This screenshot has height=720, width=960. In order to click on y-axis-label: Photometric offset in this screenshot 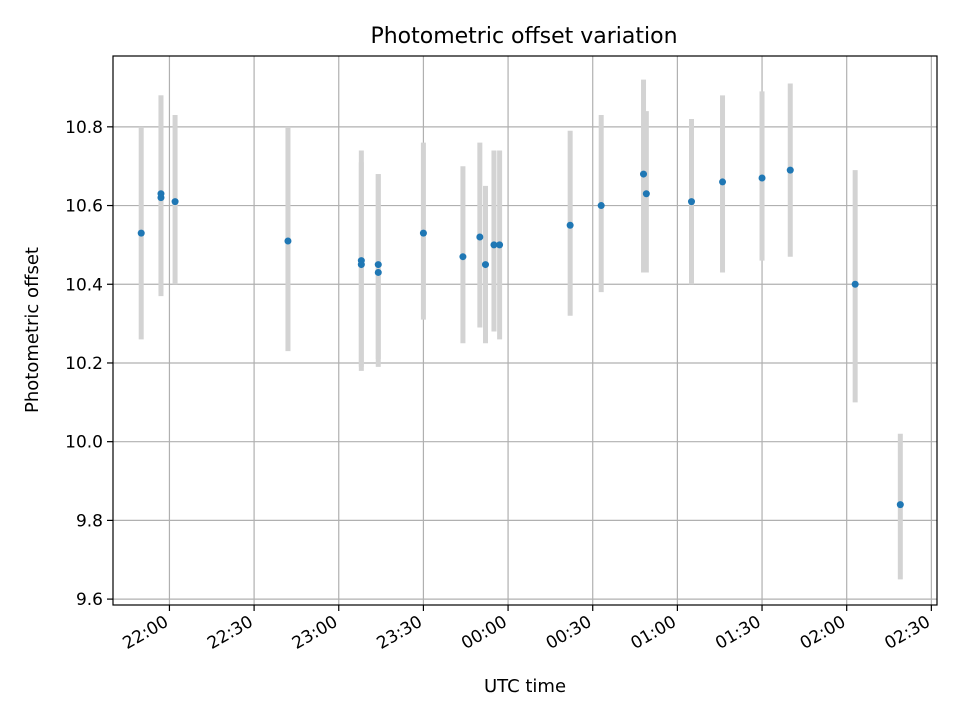, I will do `click(32, 330)`.